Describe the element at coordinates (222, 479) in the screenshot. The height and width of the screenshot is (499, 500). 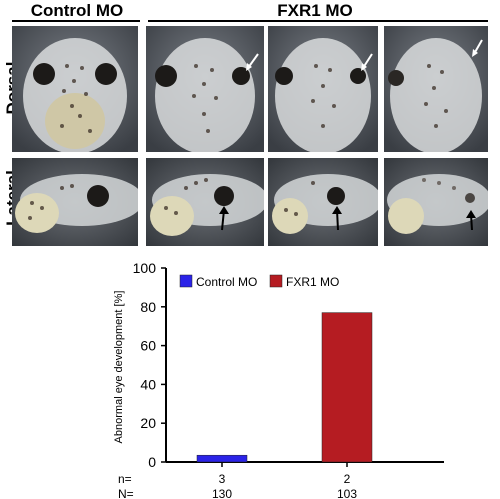
I see `n-value-0: 3` at that location.